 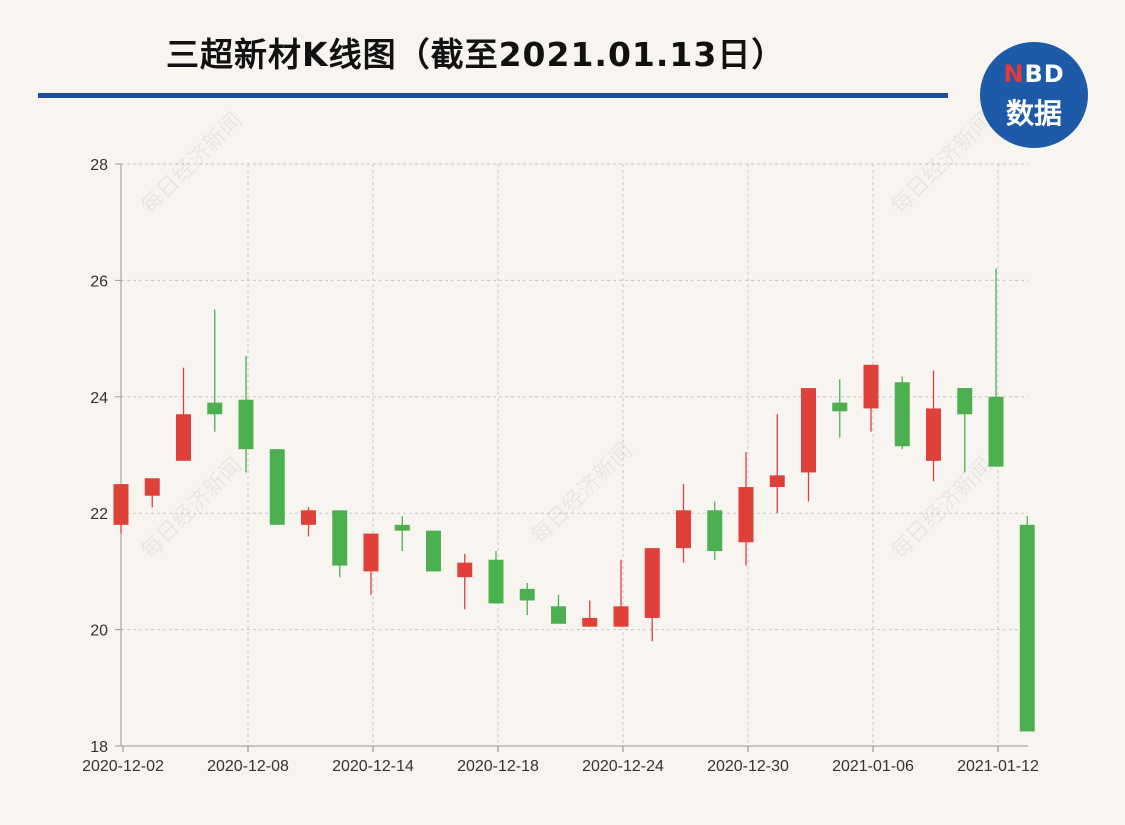 What do you see at coordinates (248, 766) in the screenshot?
I see `x-tick-label: 2020-12-08` at bounding box center [248, 766].